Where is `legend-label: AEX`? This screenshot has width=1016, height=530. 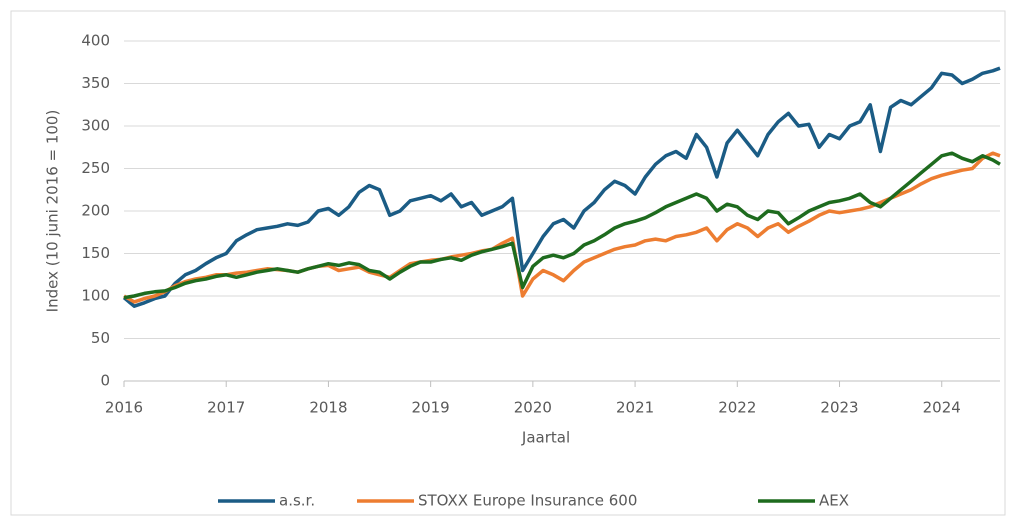
legend-label: AEX is located at coordinates (834, 501).